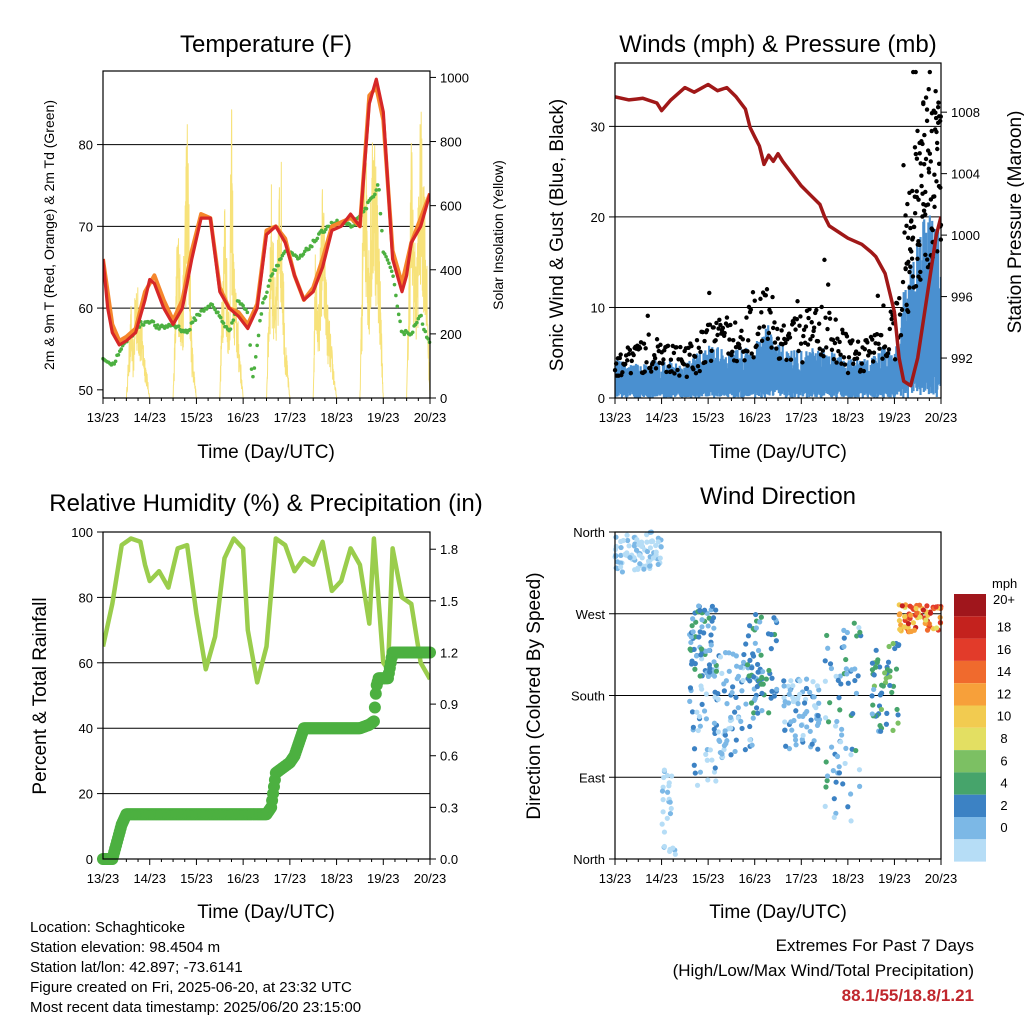  What do you see at coordinates (498, 235) in the screenshot?
I see `temperature-ylabel-right: Solar Insolation (Yellow)` at bounding box center [498, 235].